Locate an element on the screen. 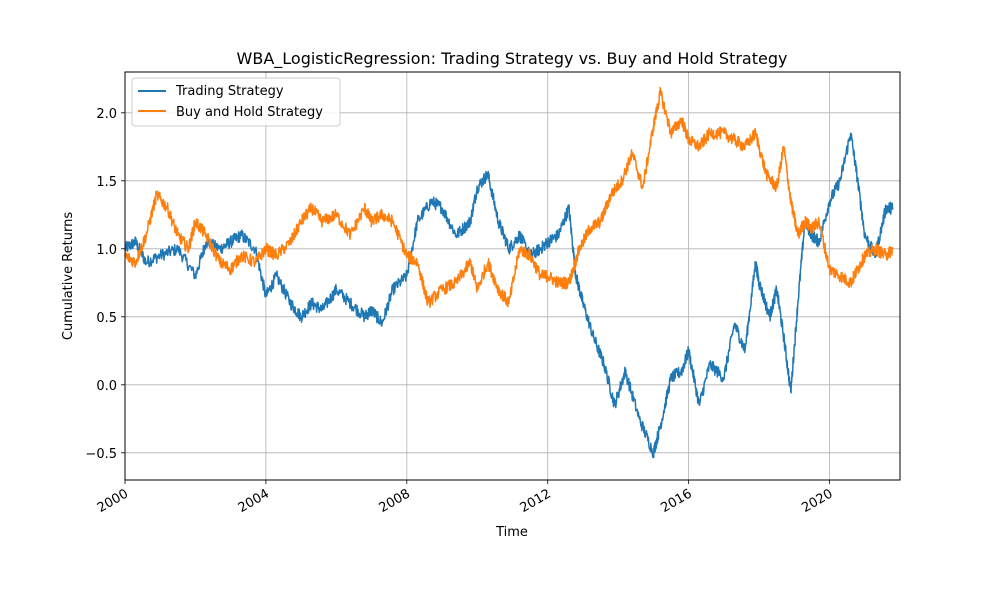 This screenshot has height=600, width=1000. legend: Trading Strategy Buy and Hold Strategy is located at coordinates (236, 102).